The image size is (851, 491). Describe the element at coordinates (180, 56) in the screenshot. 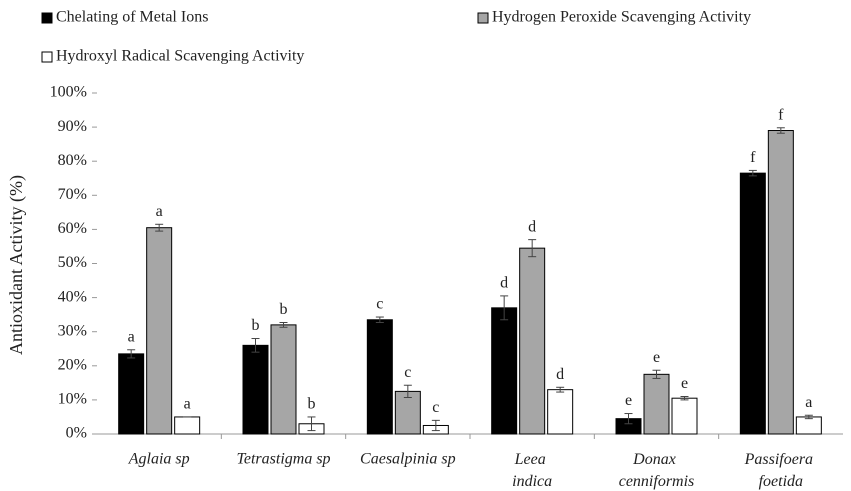

I see `legend-label: Hydroxyl Radical Scavenging Activity` at that location.